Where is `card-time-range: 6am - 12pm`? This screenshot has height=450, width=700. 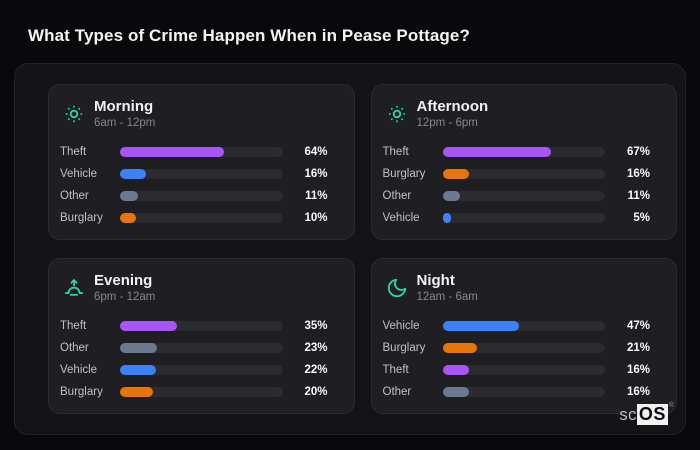
card-time-range: 6am - 12pm is located at coordinates (125, 123).